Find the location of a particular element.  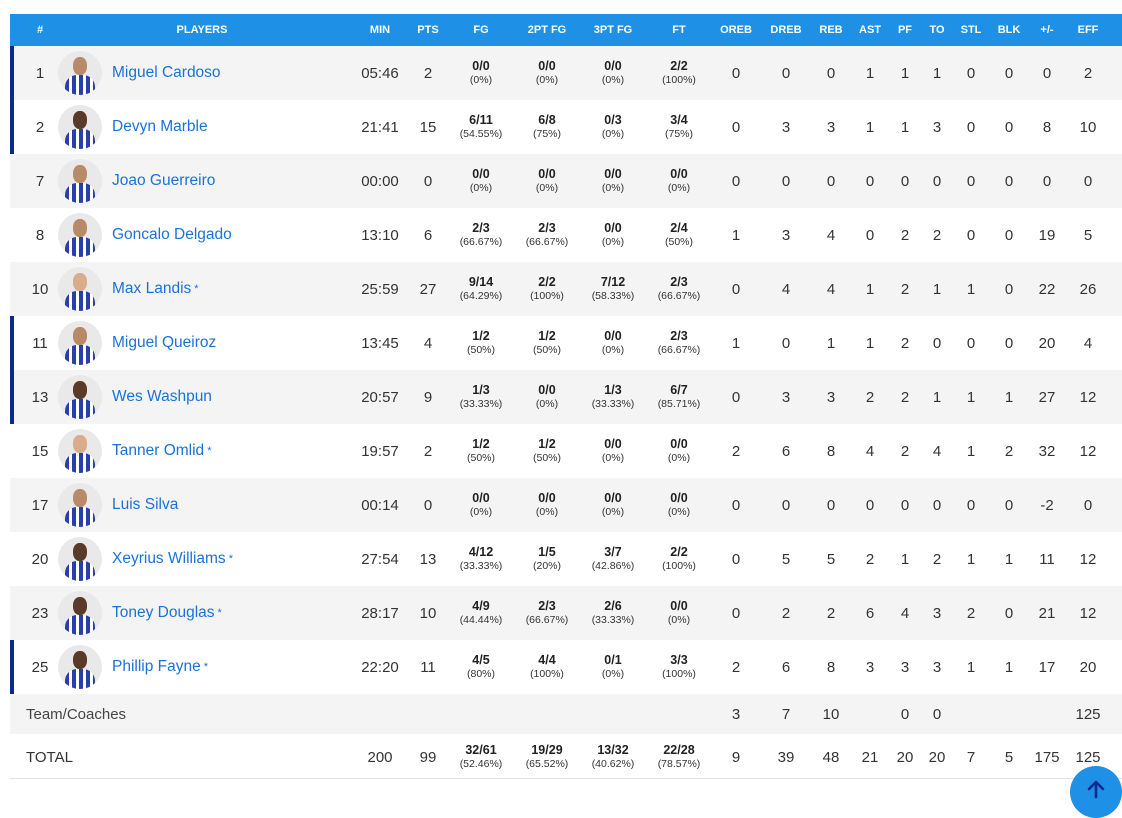

player-to: 1 is located at coordinates (937, 73).